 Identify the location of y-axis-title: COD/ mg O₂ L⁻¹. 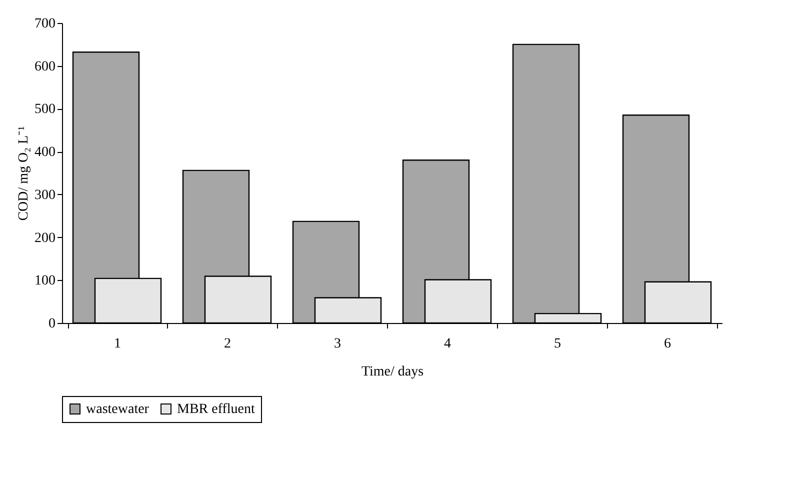
(24, 173).